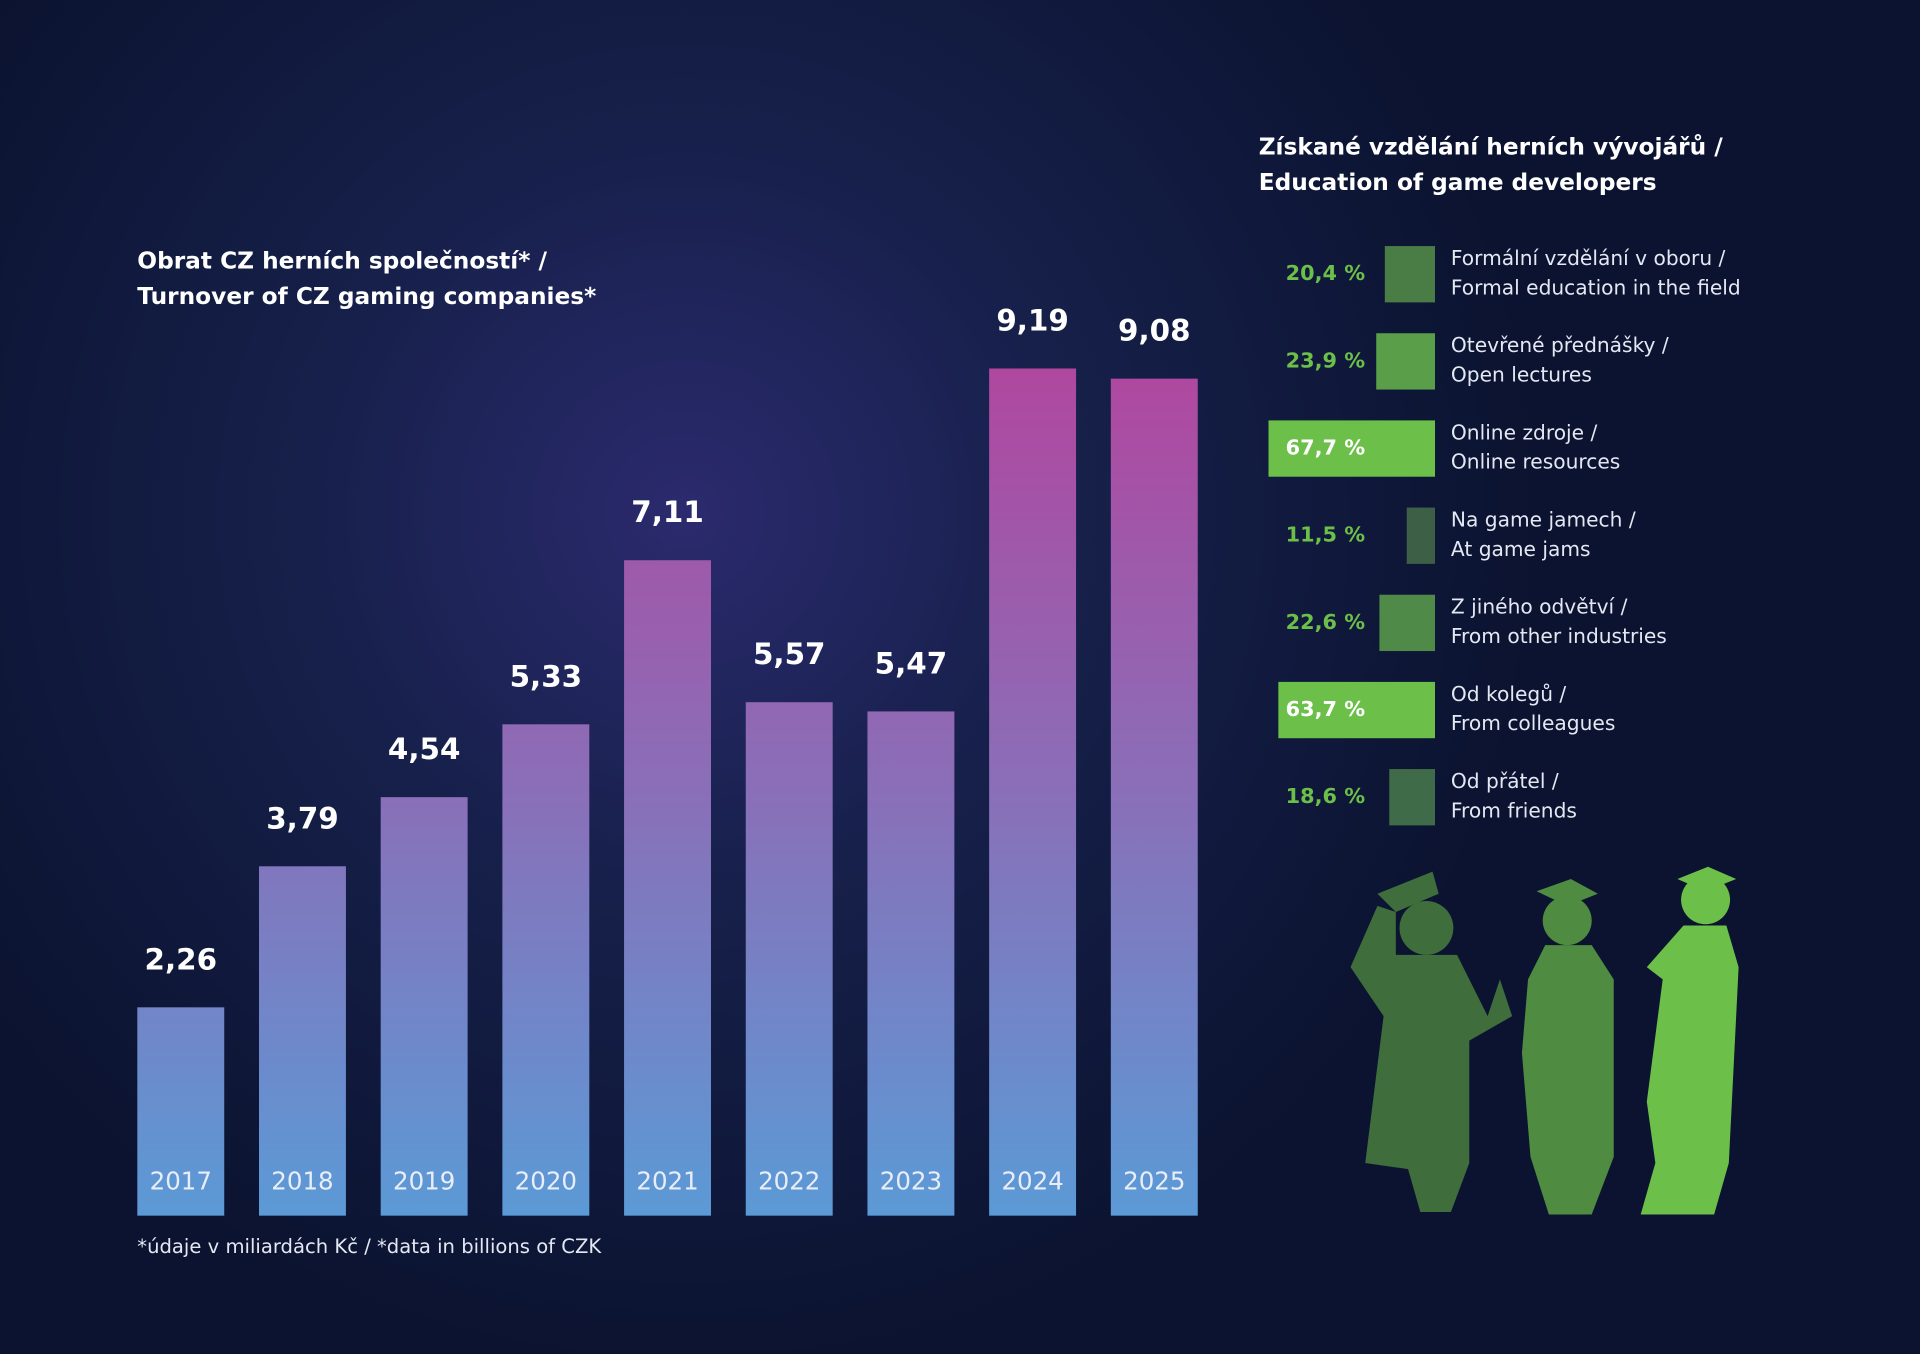 Image resolution: width=1920 pixels, height=1354 pixels. I want to click on x-tick-label: 2024, so click(1032, 1181).